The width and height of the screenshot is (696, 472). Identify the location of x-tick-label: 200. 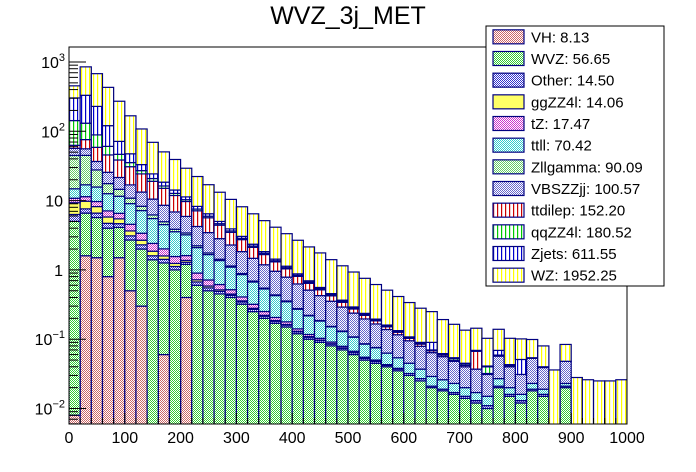
(180, 438).